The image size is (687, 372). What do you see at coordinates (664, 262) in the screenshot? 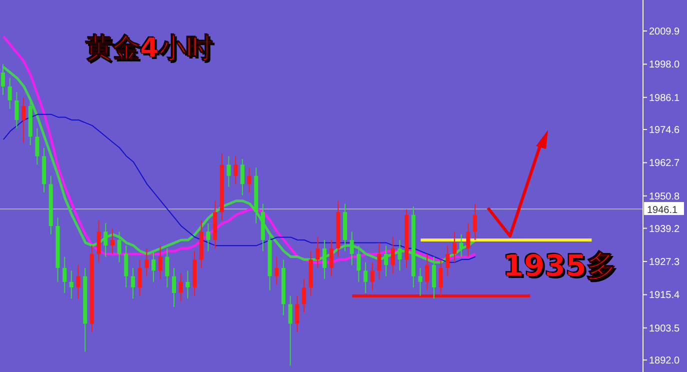
I see `y-tick-label: 1927.3` at bounding box center [664, 262].